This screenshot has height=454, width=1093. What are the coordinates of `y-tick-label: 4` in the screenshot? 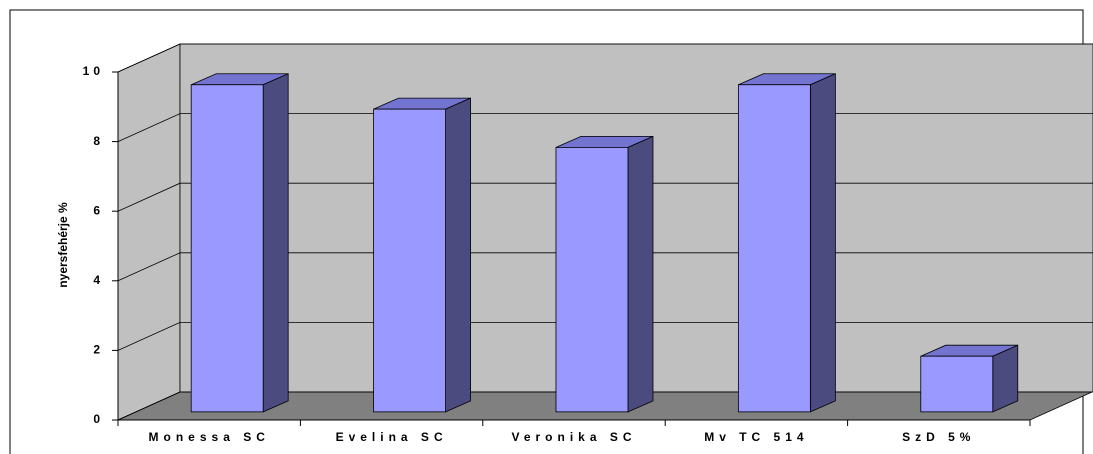 It's located at (98, 280).